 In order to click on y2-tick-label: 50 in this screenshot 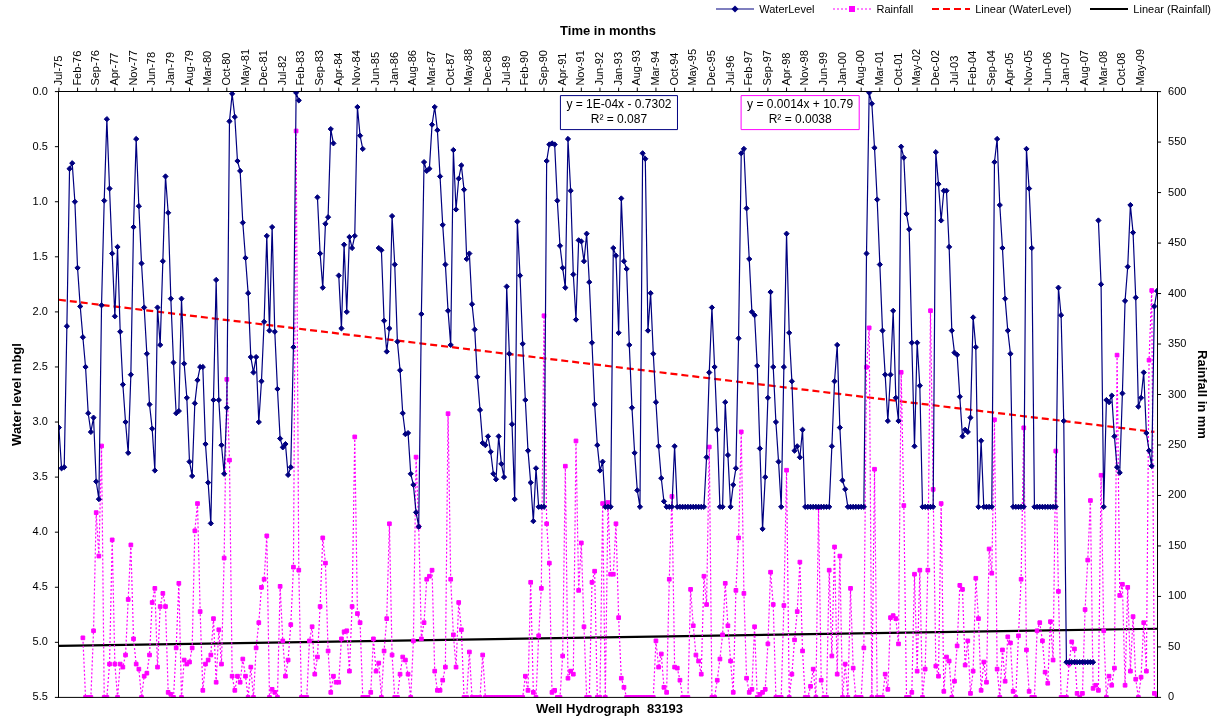, I will do `click(1174, 645)`.